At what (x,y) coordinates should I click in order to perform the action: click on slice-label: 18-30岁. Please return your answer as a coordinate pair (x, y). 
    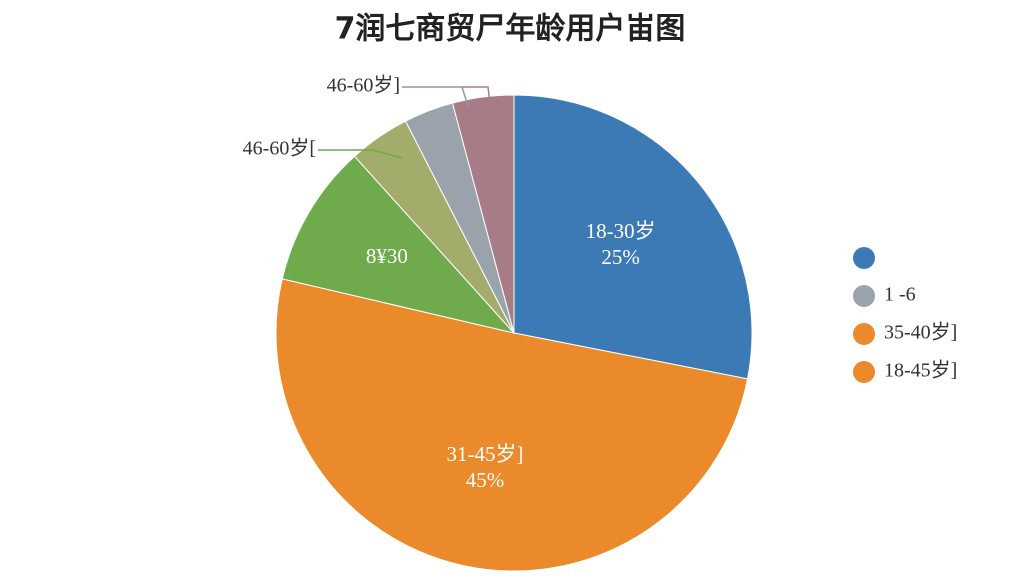
    Looking at the image, I should click on (621, 231).